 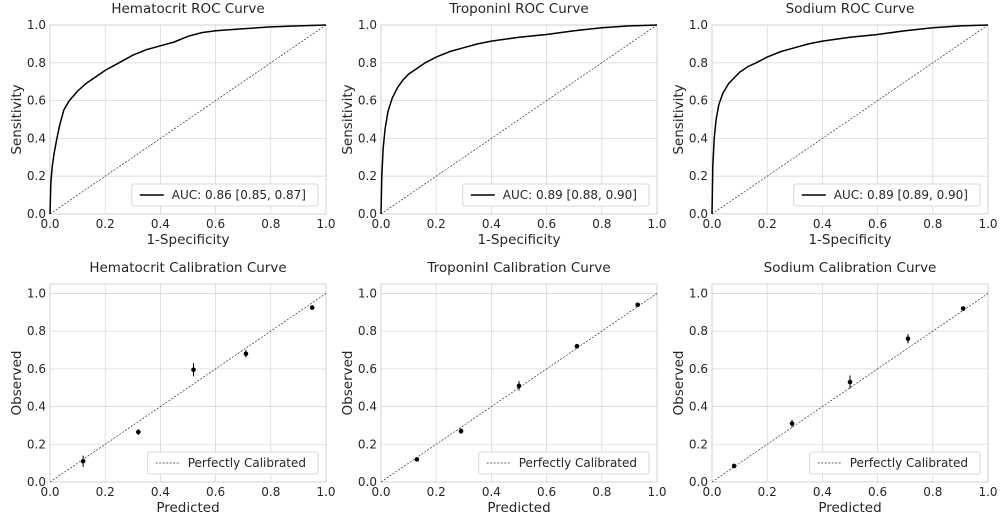 What do you see at coordinates (849, 508) in the screenshot?
I see `panel-6-x-axis-label: Predicted` at bounding box center [849, 508].